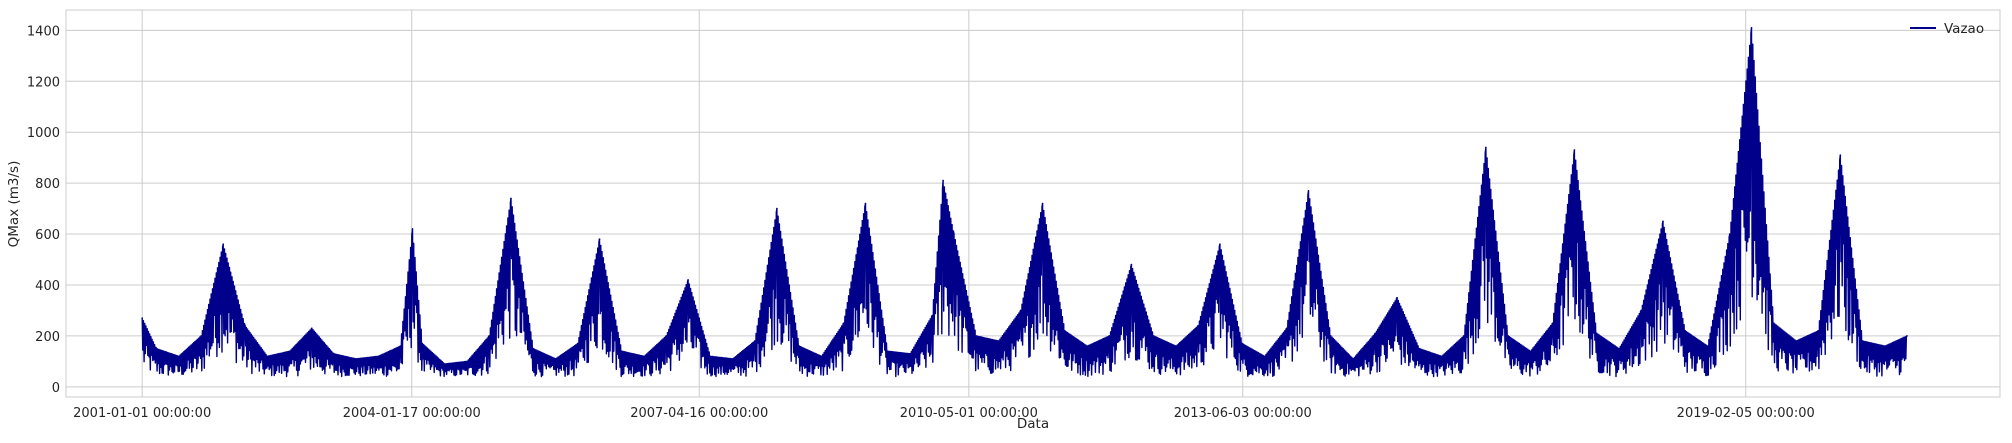  What do you see at coordinates (47, 235) in the screenshot?
I see `y-tick-label: 600` at bounding box center [47, 235].